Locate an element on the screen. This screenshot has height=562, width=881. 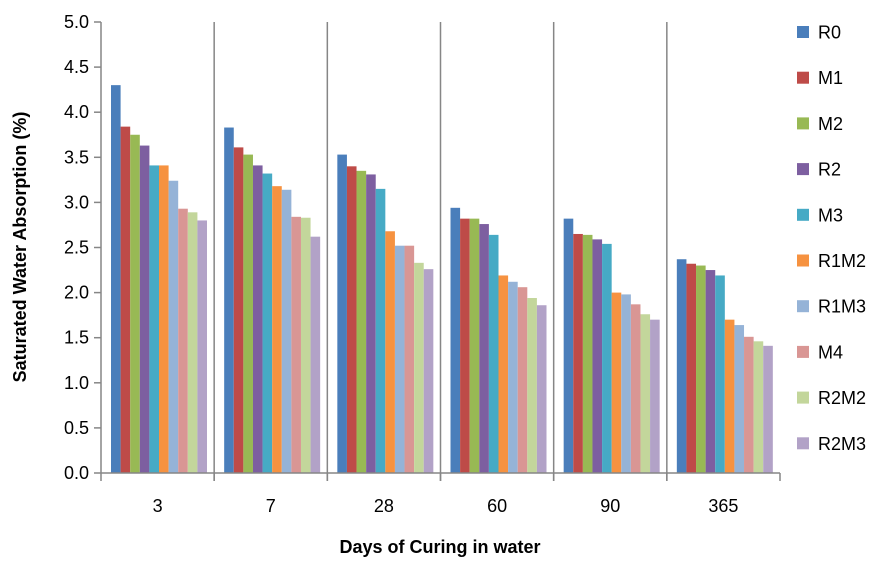
legend-swatch-R2 is located at coordinates (803, 169).